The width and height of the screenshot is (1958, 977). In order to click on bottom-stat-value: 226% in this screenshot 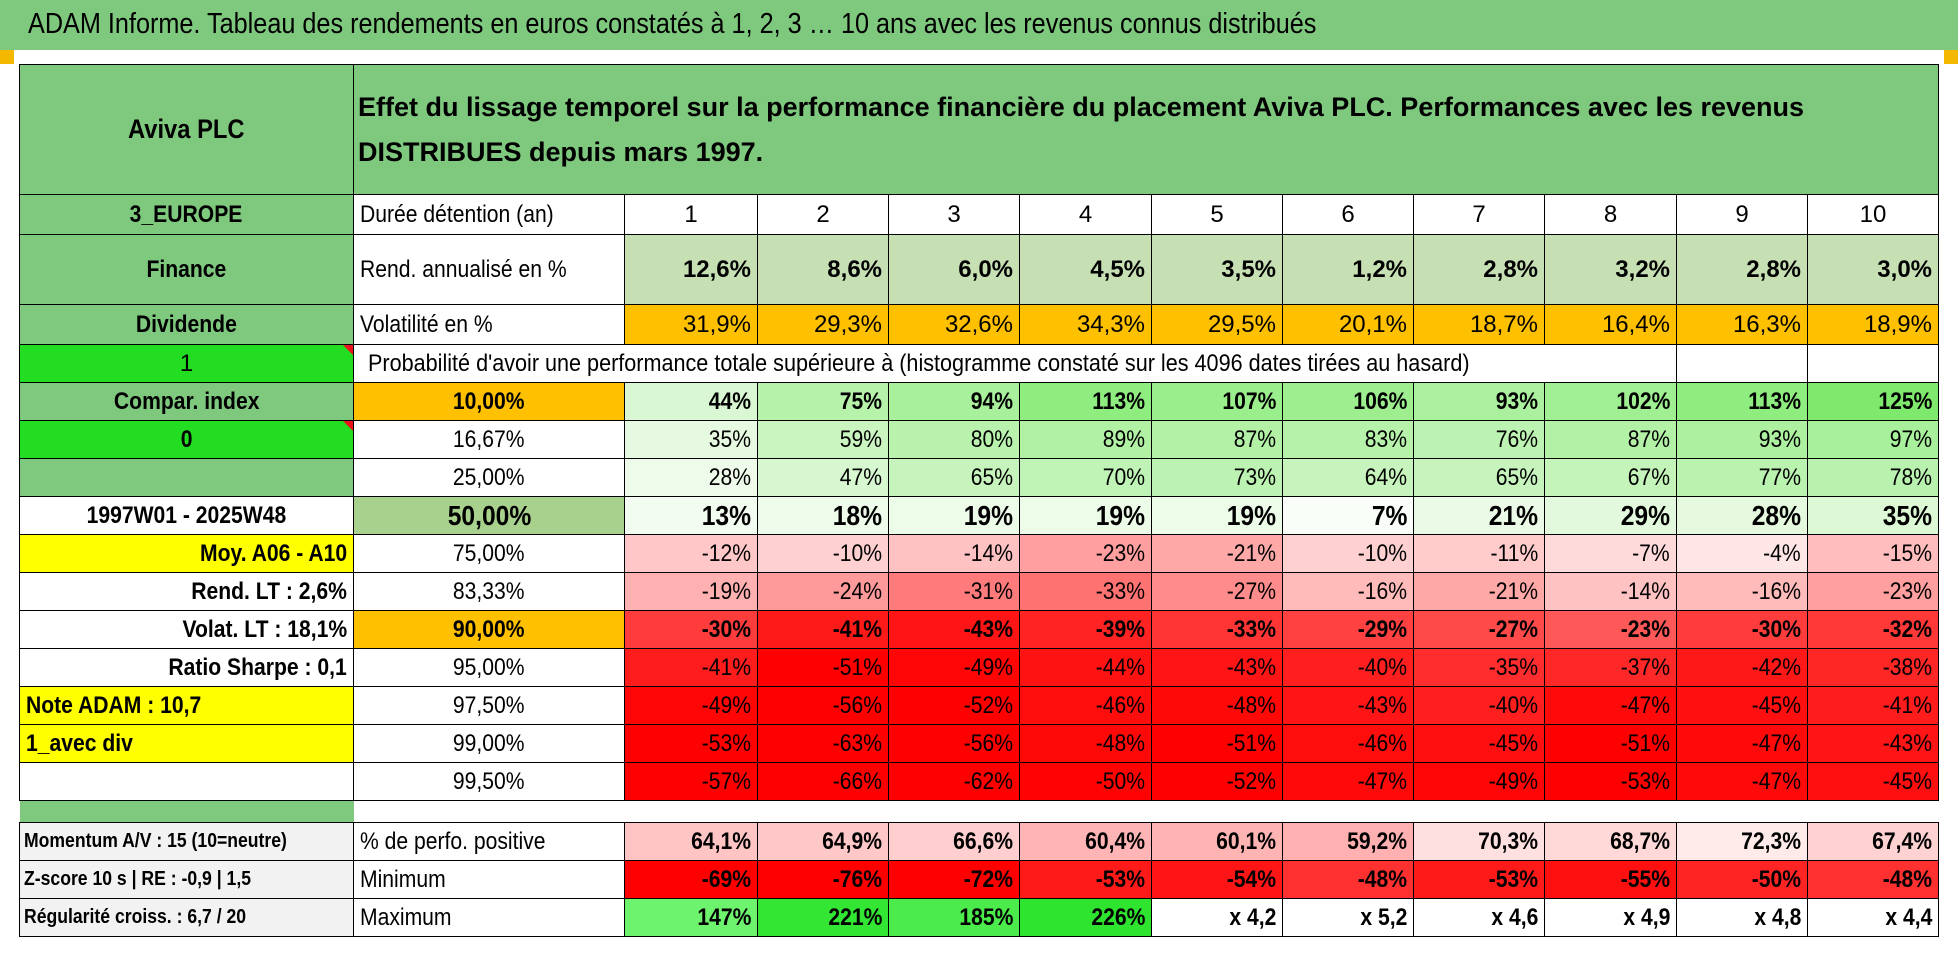, I will do `click(1085, 917)`.